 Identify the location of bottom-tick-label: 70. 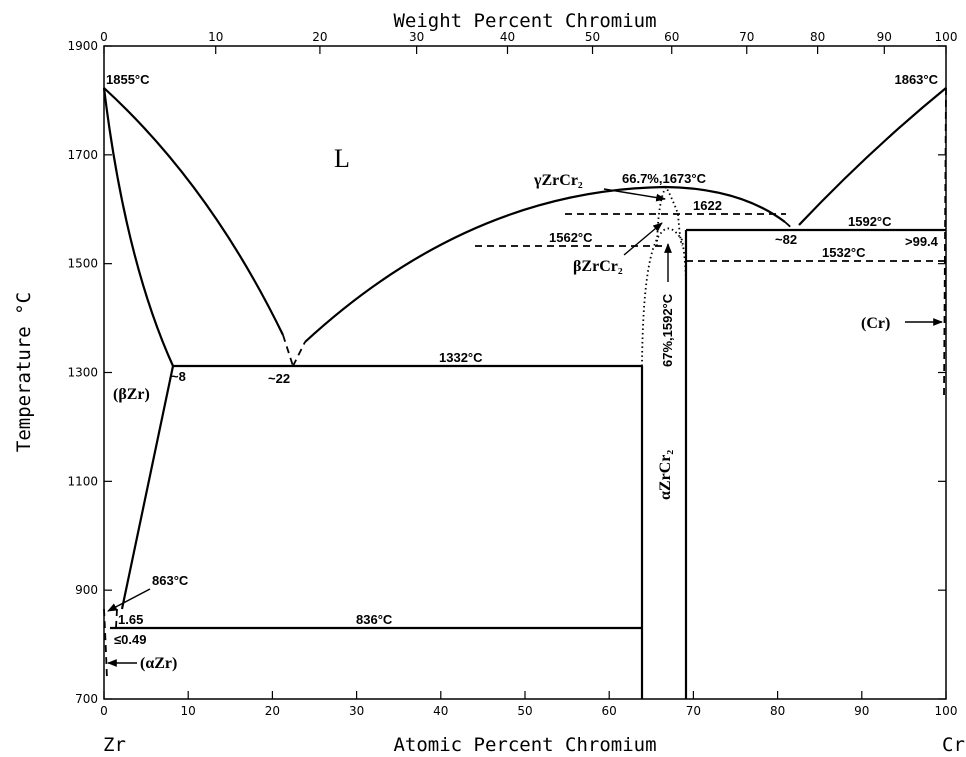
(693, 711).